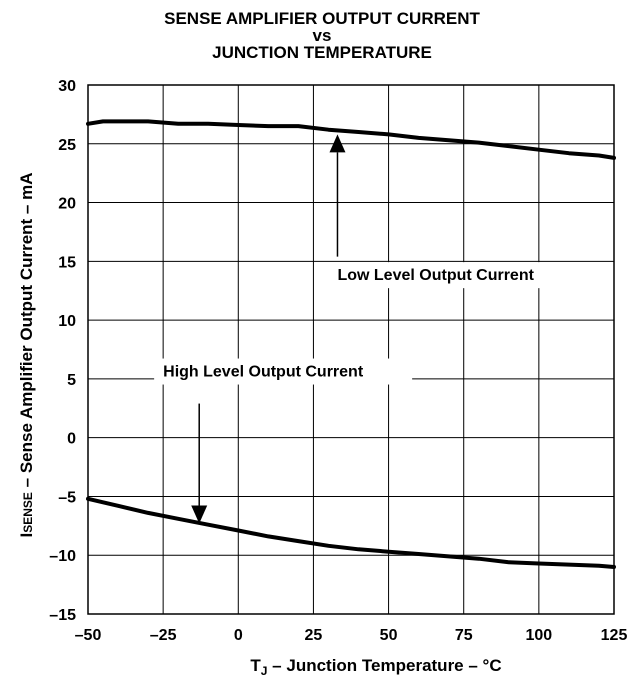 The image size is (644, 686). What do you see at coordinates (539, 635) in the screenshot?
I see `x-tick-label: 100` at bounding box center [539, 635].